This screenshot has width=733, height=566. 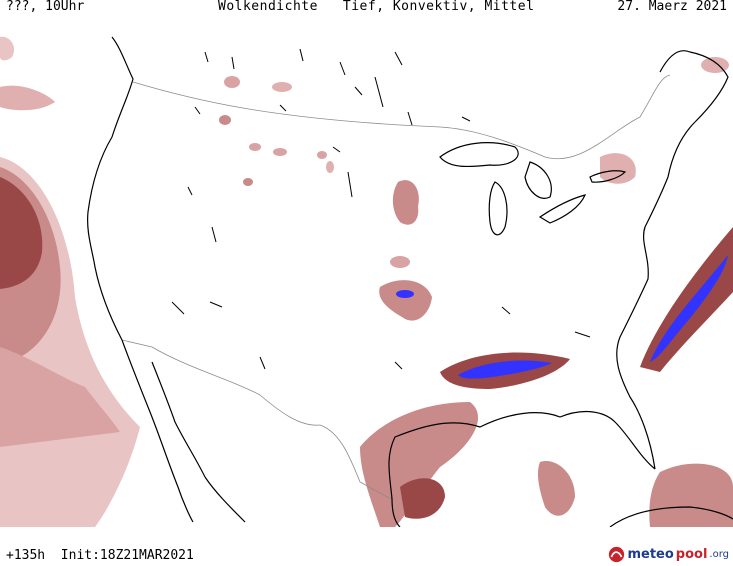 What do you see at coordinates (719, 554) in the screenshot?
I see `logo-text-org: .org` at bounding box center [719, 554].